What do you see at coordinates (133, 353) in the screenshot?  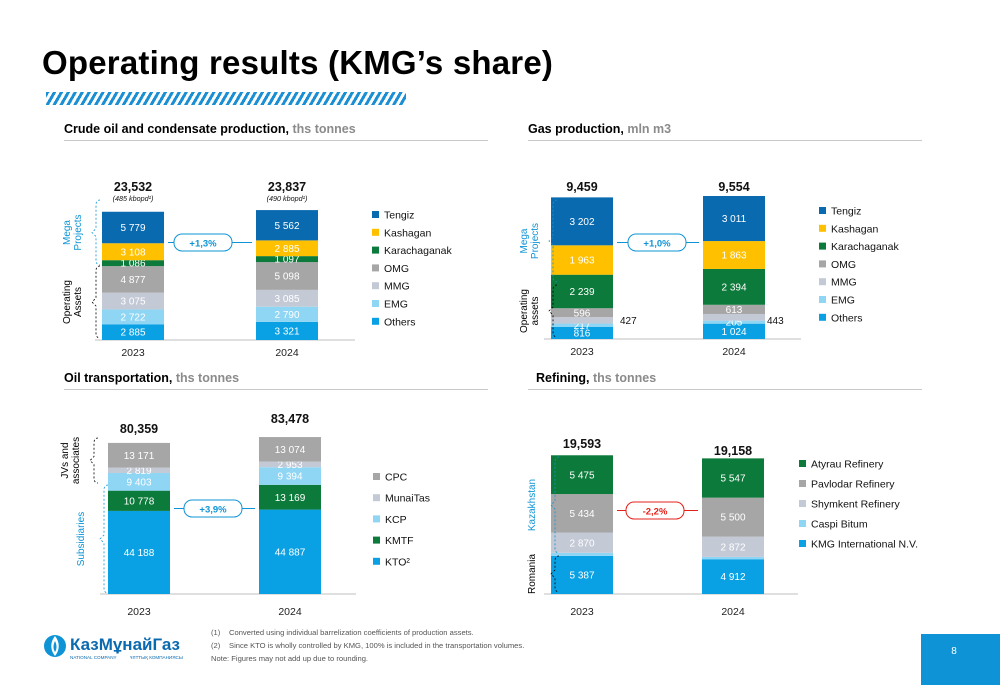 I see `crude-year-label: 2023` at bounding box center [133, 353].